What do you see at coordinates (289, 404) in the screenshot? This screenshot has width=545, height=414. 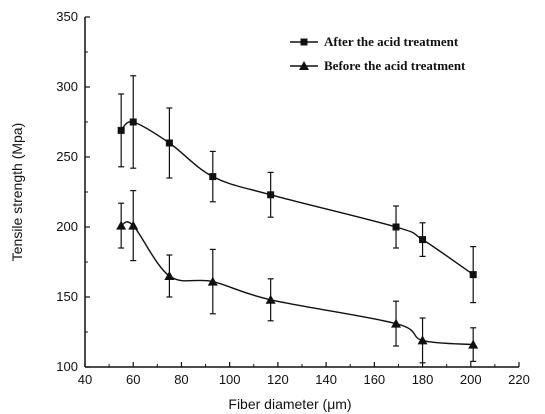 I see `x-axis-label: Fiber diameter (μm)` at bounding box center [289, 404].